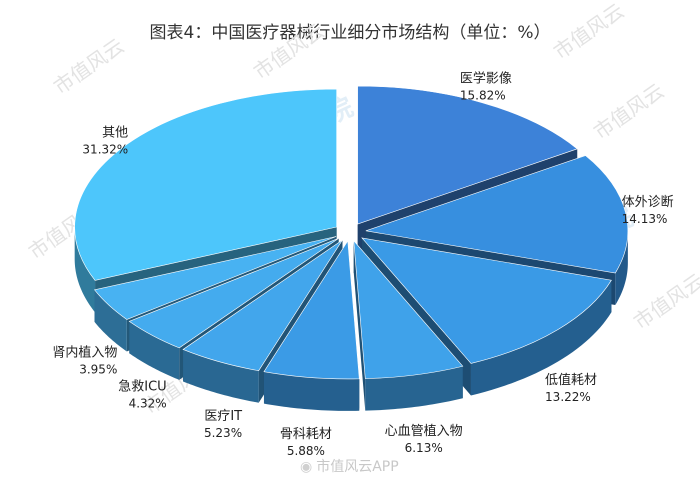 This screenshot has width=700, height=484. What do you see at coordinates (424, 448) in the screenshot?
I see `slice-value-label: 6.13%` at bounding box center [424, 448].